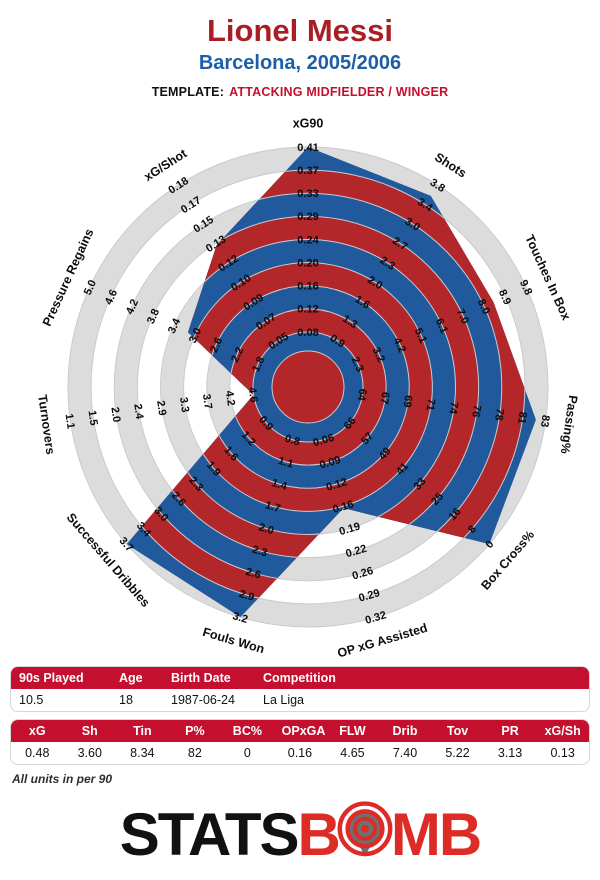  I want to click on logo-mb-text: MB, so click(436, 834).